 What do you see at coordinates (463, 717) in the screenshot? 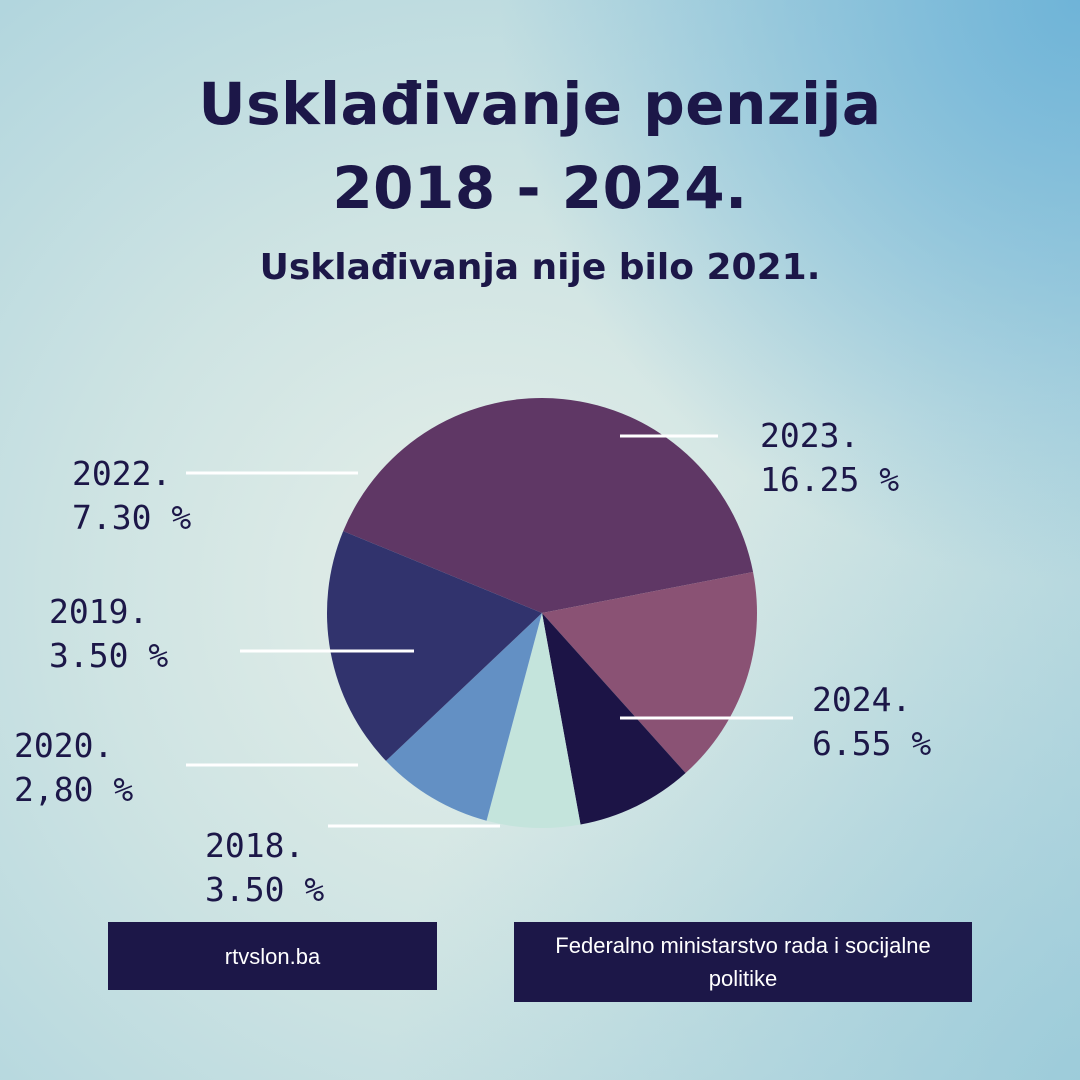
I see `pie-slice-2019` at bounding box center [463, 717].